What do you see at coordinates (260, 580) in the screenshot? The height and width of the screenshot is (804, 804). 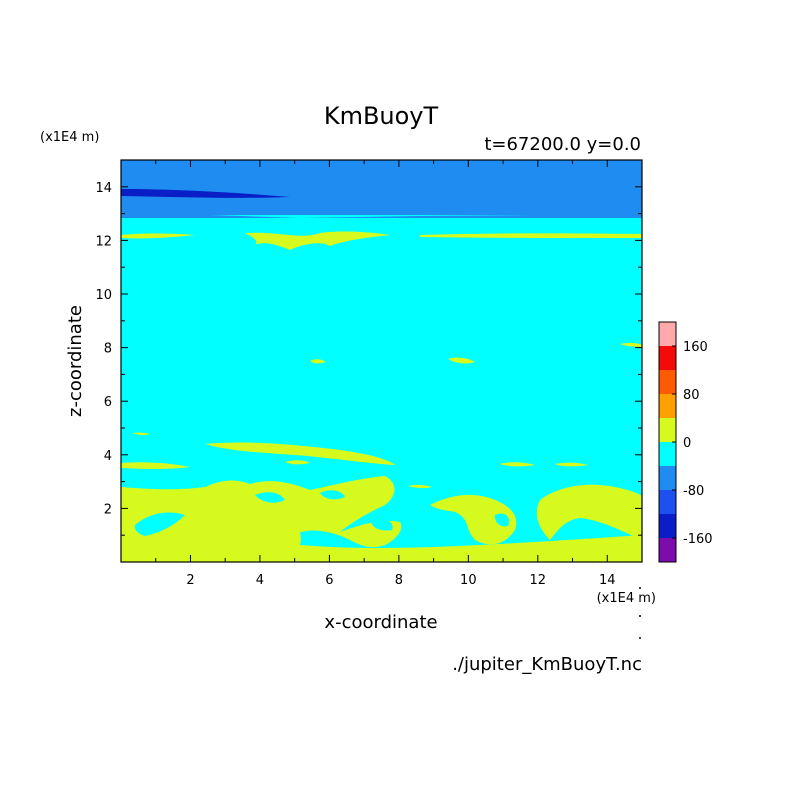 I see `x-tick-label: 4` at bounding box center [260, 580].